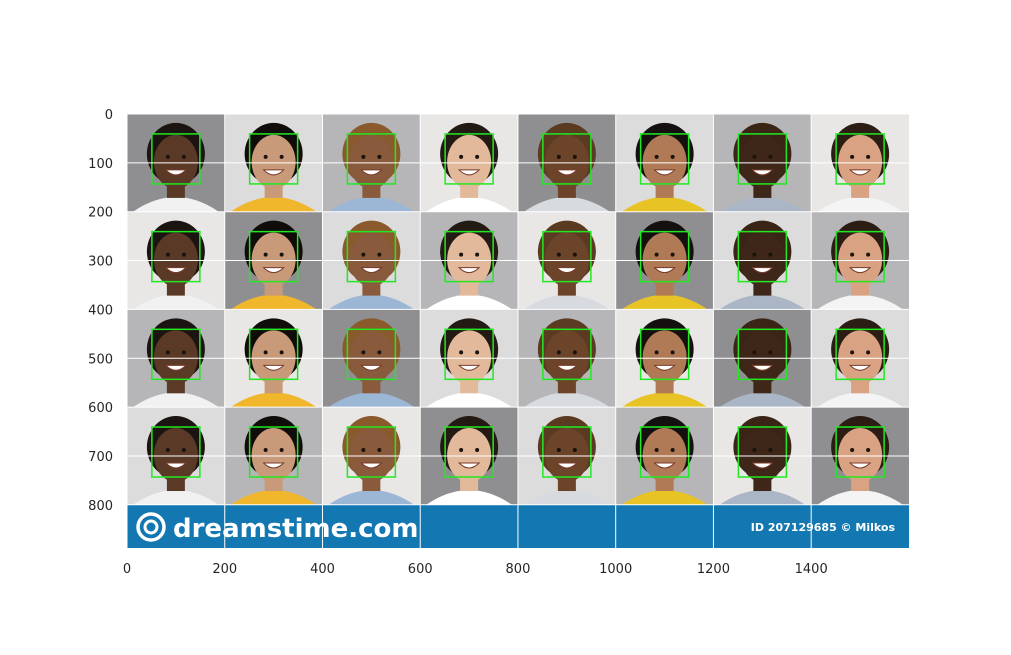 The height and width of the screenshot is (655, 1011). I want to click on image-credit: ID 207129685 © Milkos, so click(823, 527).